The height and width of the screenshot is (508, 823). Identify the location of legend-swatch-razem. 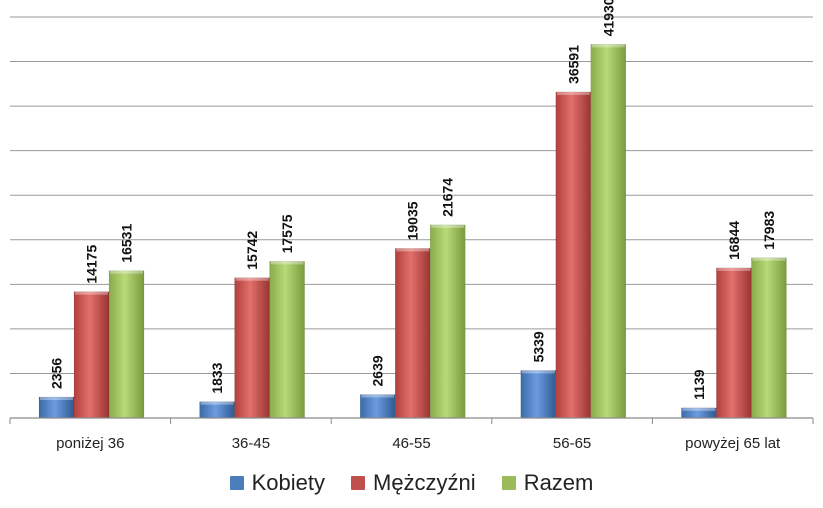
(508, 483).